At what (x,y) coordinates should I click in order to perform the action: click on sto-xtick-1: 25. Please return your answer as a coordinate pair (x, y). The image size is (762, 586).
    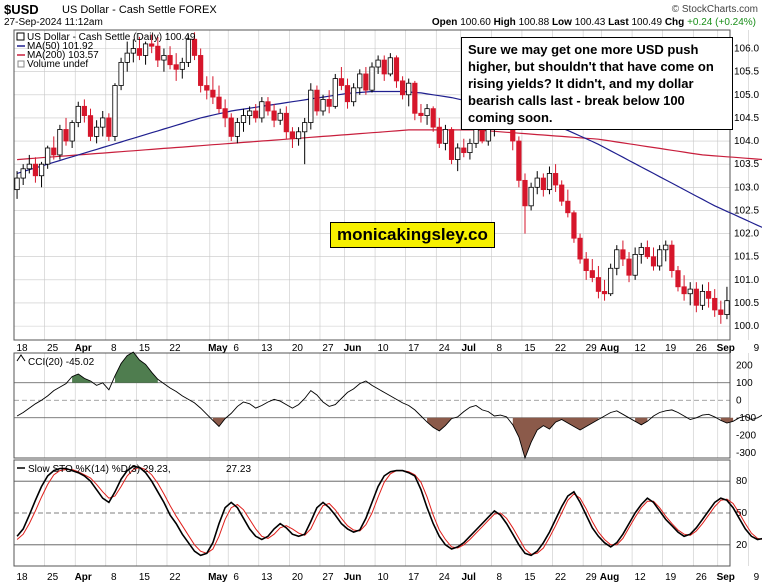
    Looking at the image, I should click on (53, 577).